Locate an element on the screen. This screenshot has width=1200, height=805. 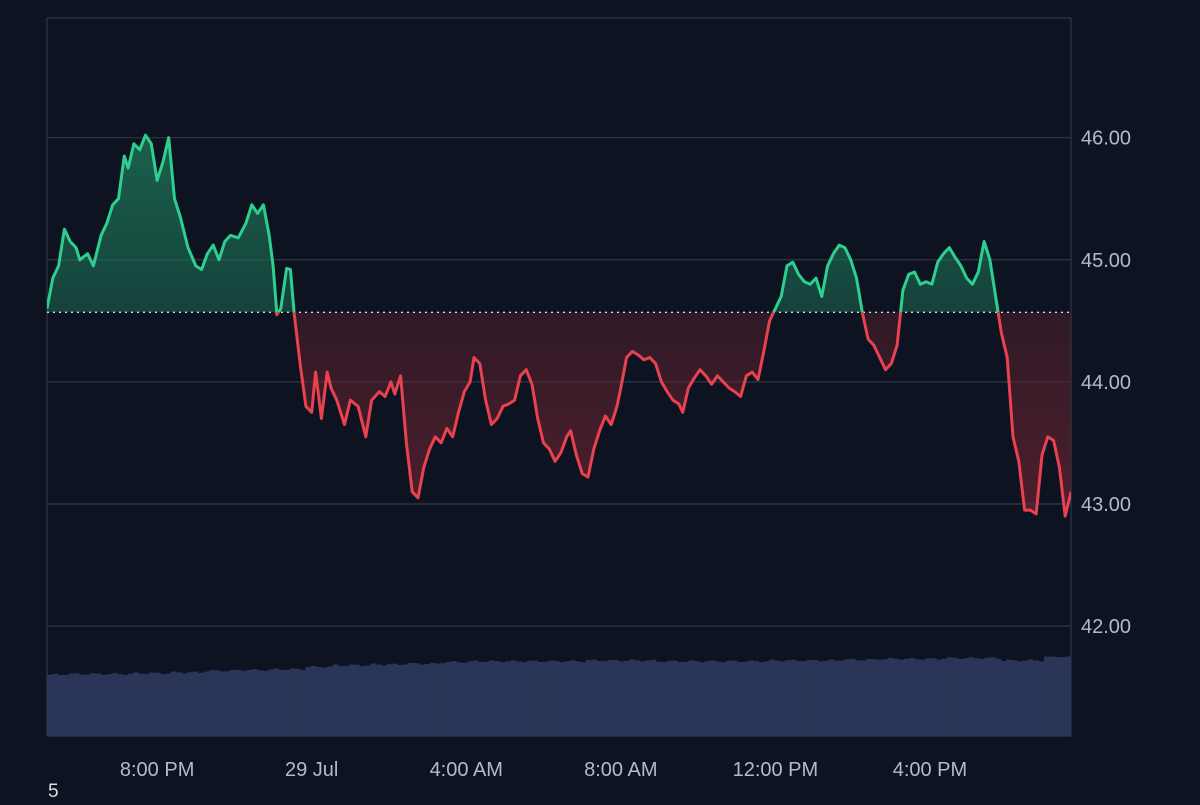
x-tick-label: 8:00 PM is located at coordinates (157, 770).